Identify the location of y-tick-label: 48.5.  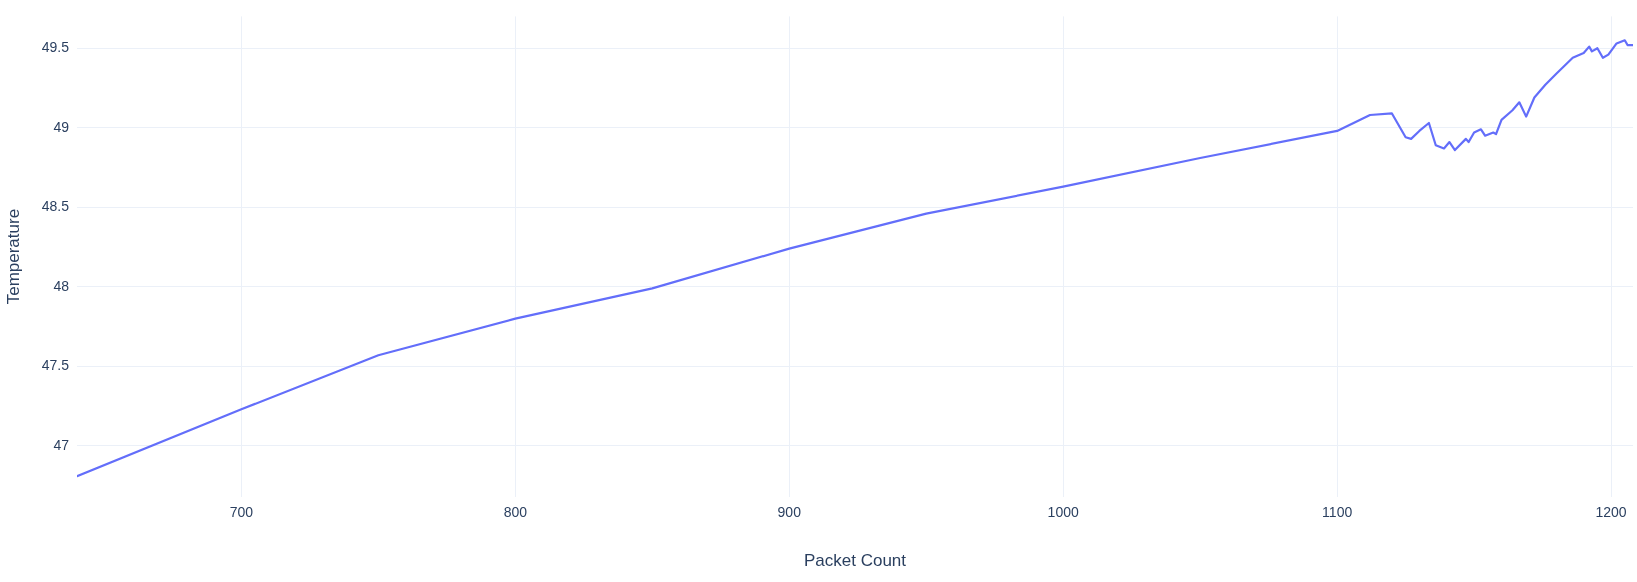
(55, 206).